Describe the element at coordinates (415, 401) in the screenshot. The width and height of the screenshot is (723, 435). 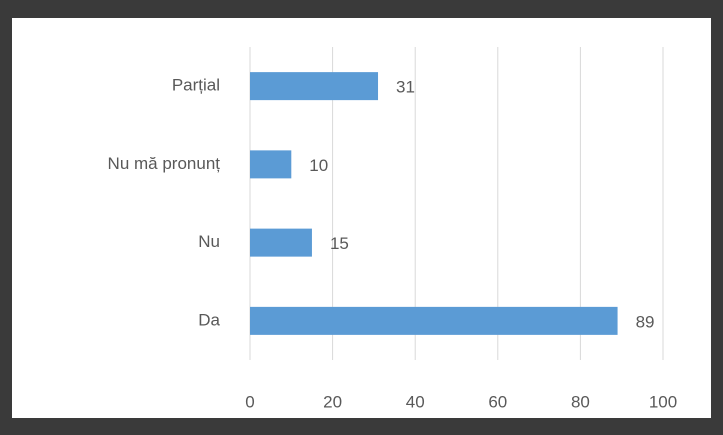
I see `x-tick-label: 40` at that location.